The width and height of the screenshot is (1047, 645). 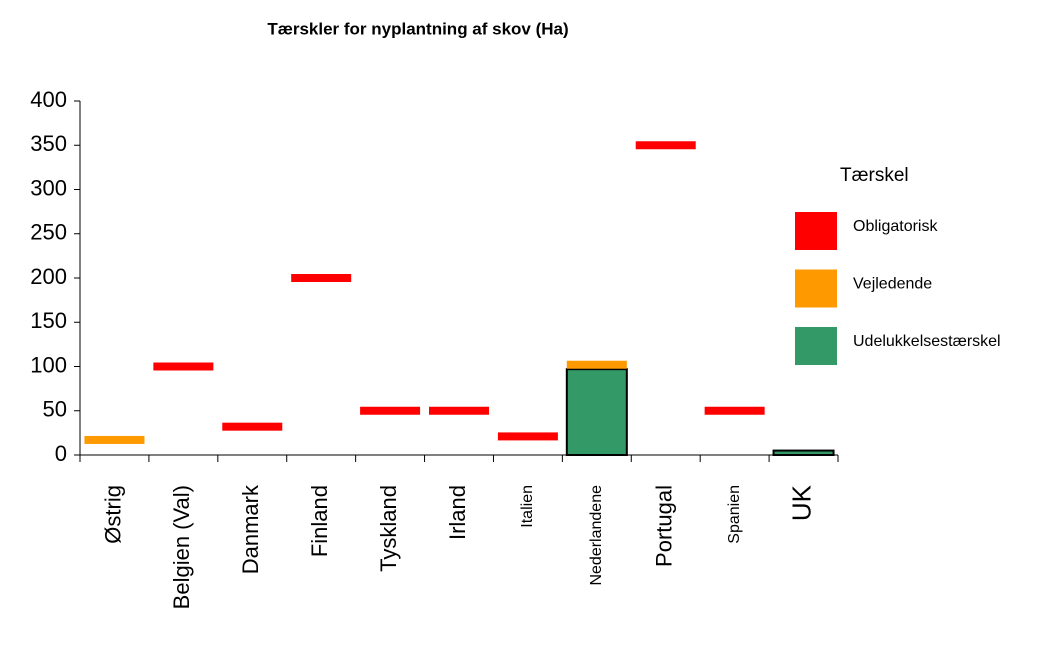 What do you see at coordinates (48, 276) in the screenshot?
I see `y-tick-label: 200` at bounding box center [48, 276].